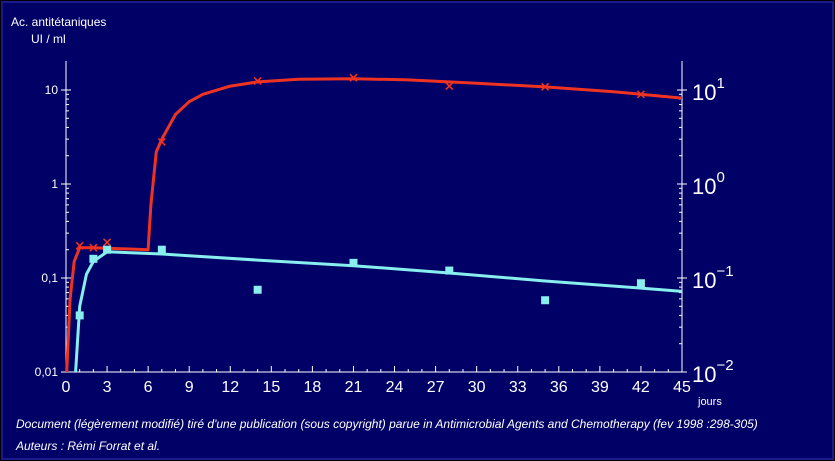  What do you see at coordinates (47, 372) in the screenshot?
I see `y-tick-label-left: 0,01` at bounding box center [47, 372].